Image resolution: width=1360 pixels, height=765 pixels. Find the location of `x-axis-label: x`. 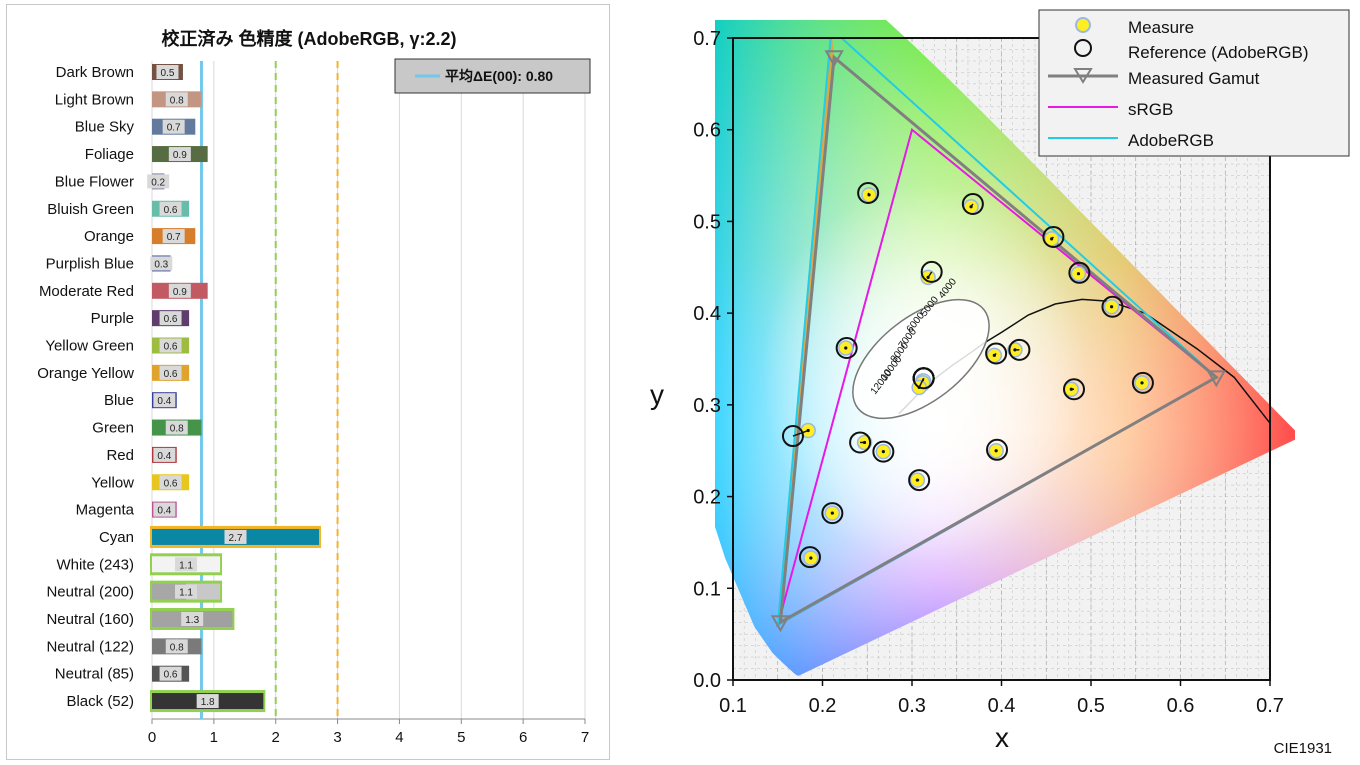

x-axis-label: x is located at coordinates (1002, 737).